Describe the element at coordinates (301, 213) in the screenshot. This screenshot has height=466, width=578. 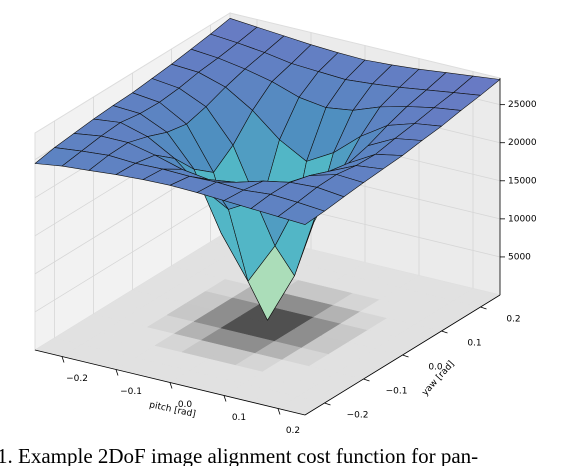
I see `surface-cell` at that location.